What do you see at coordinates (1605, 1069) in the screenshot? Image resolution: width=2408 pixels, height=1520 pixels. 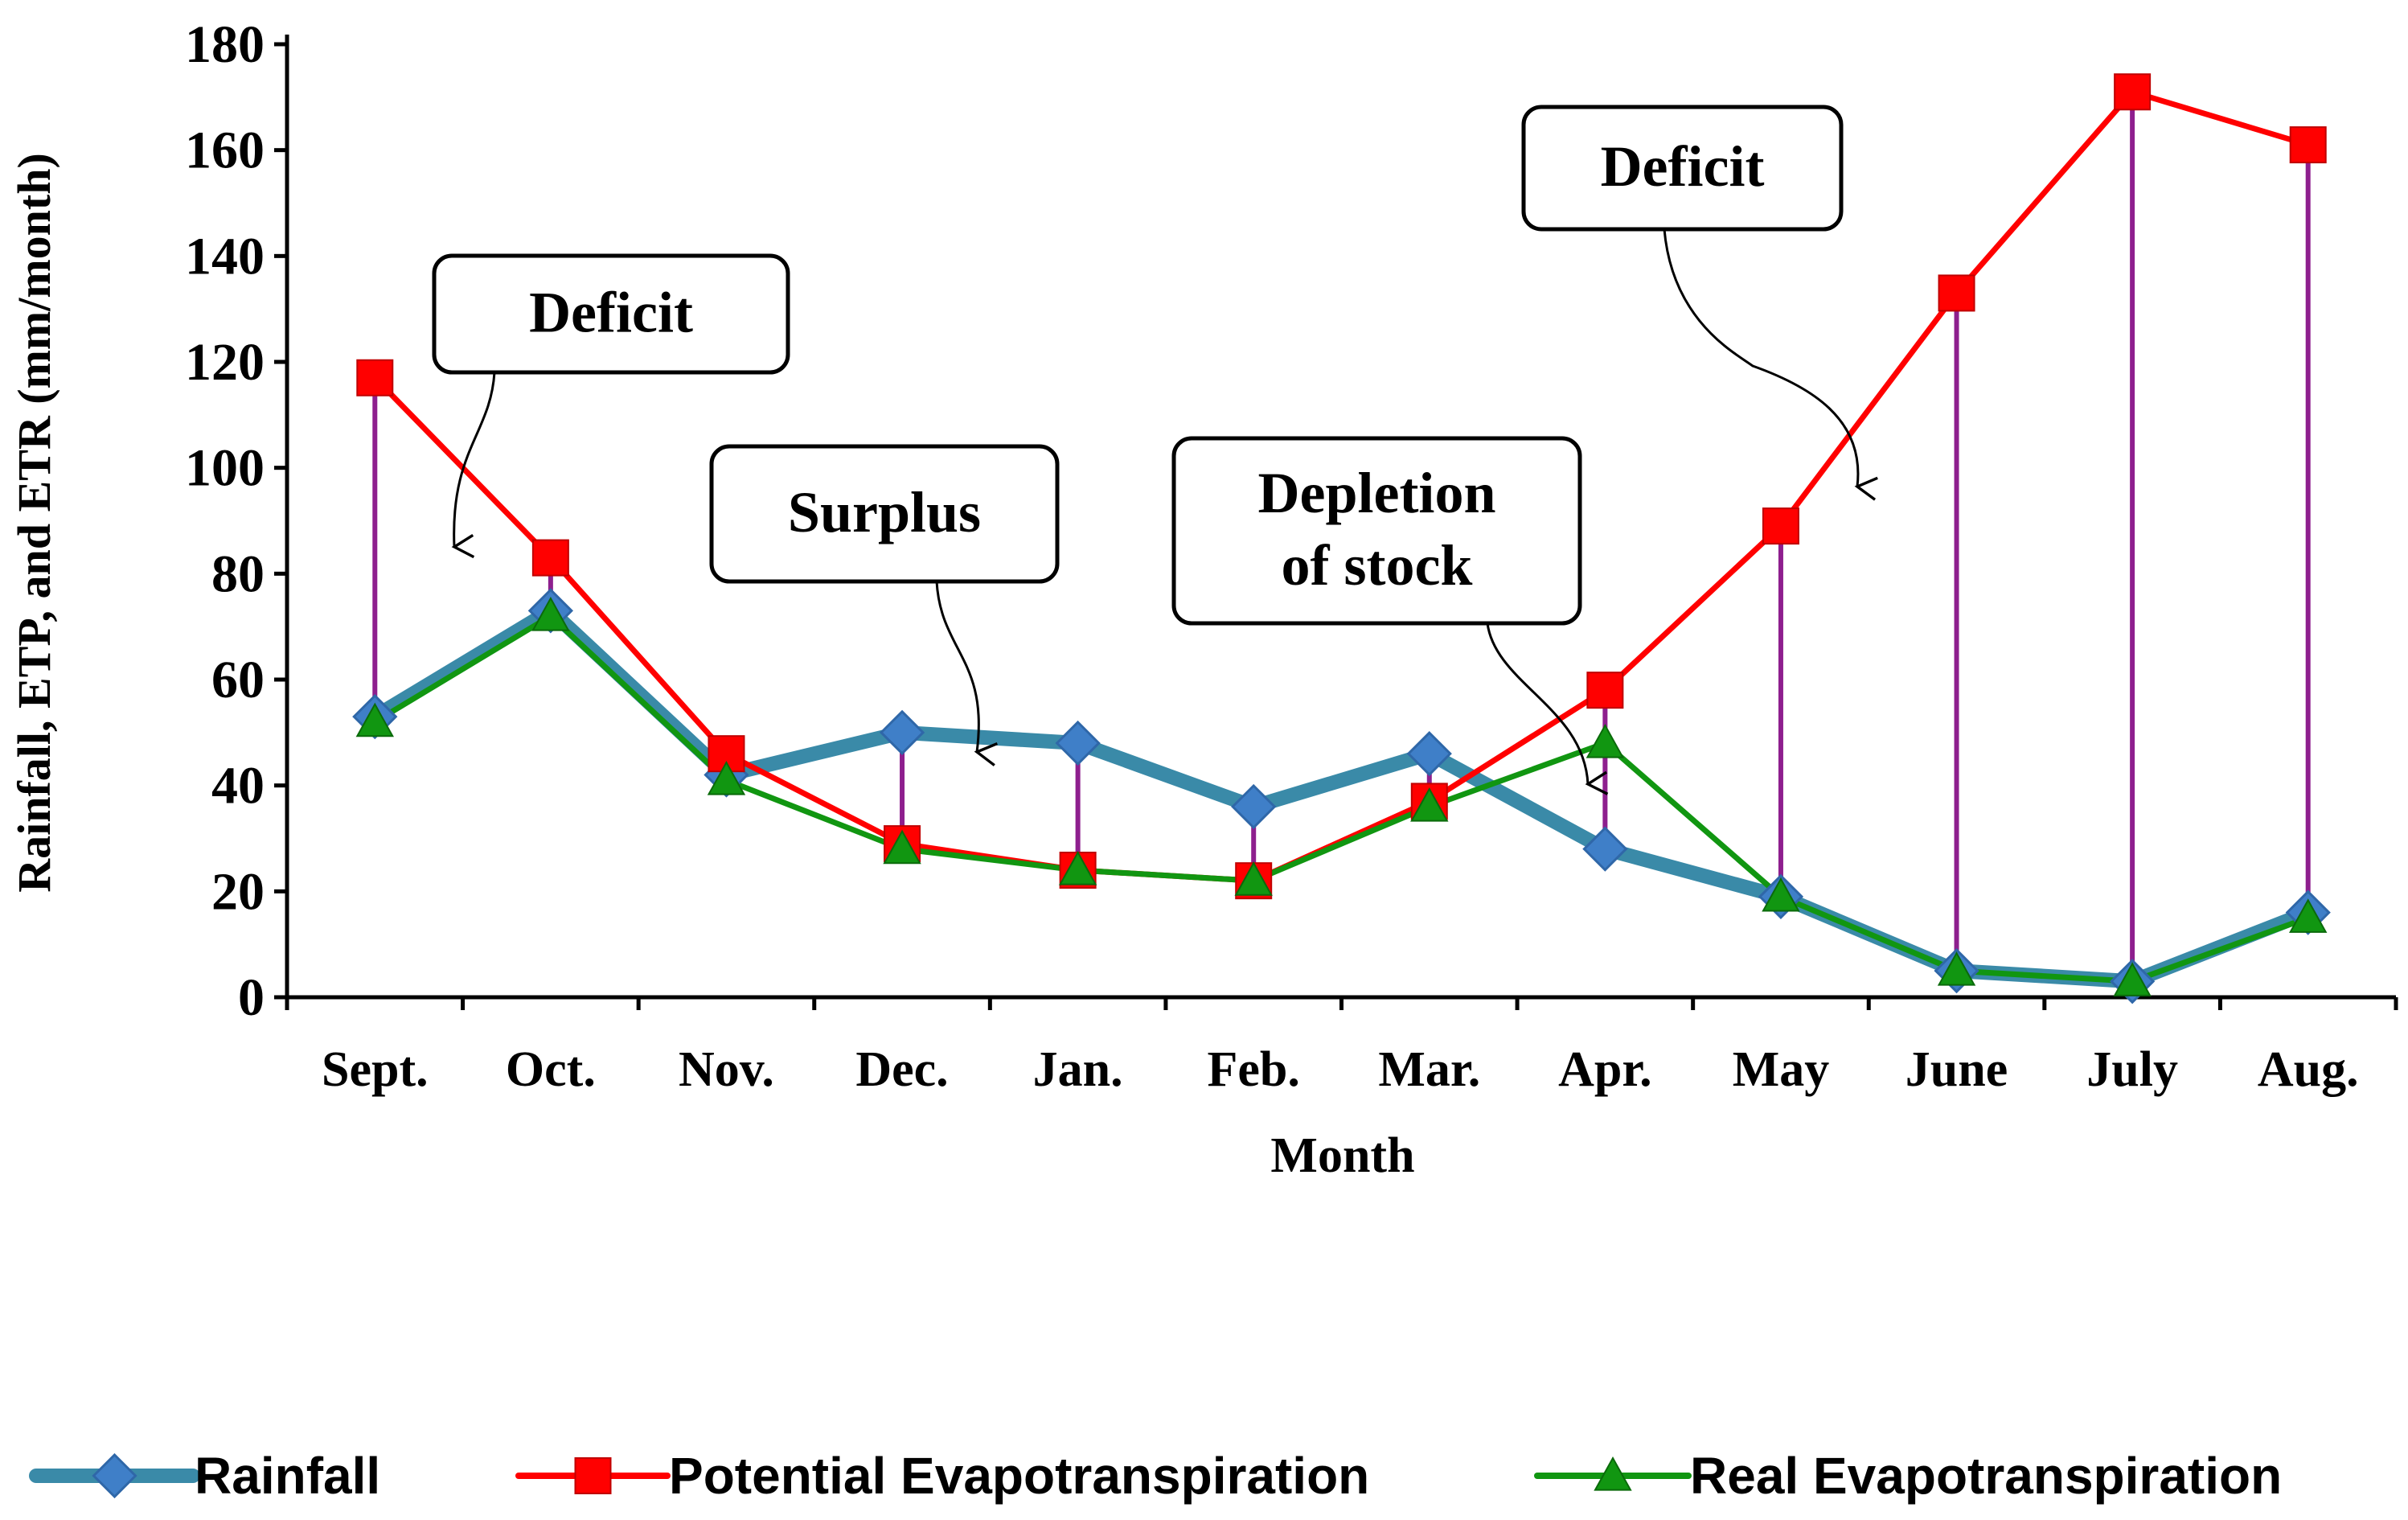 I see `x-tick-label: Apr.` at bounding box center [1605, 1069].